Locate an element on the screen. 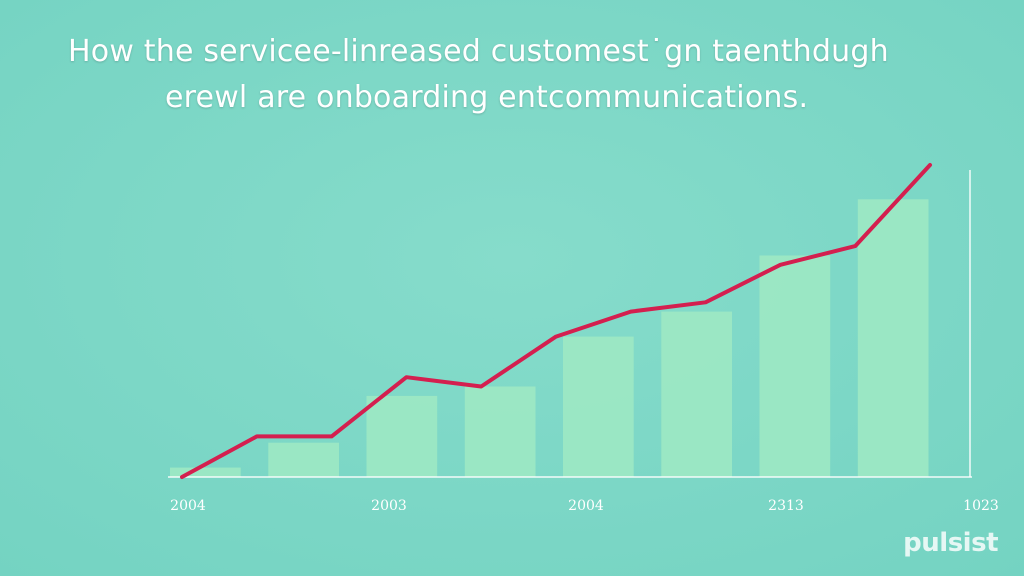  x-tick-label: 1023 is located at coordinates (981, 506).